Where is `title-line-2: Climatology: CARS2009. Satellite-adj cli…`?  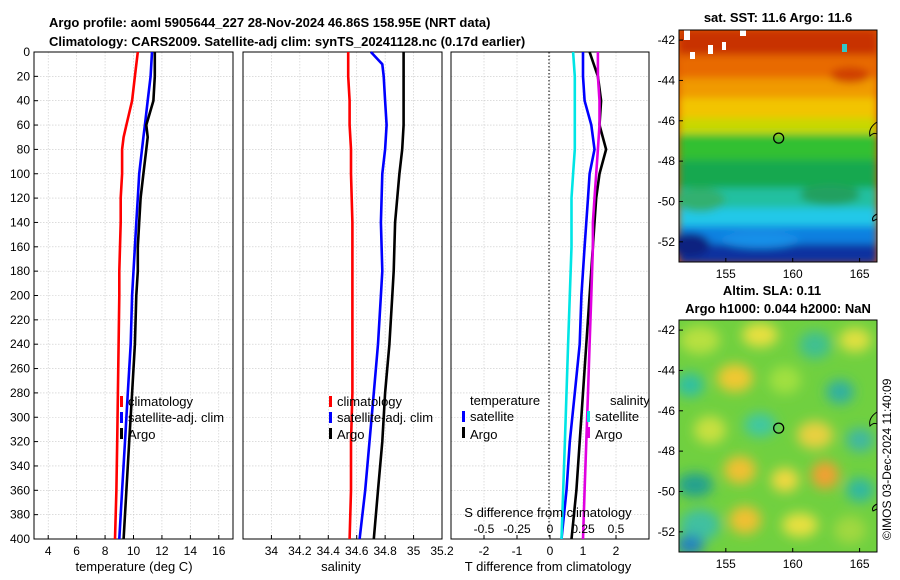
title-line-2: Climatology: CARS2009. Satellite-adj cli… is located at coordinates (287, 41).